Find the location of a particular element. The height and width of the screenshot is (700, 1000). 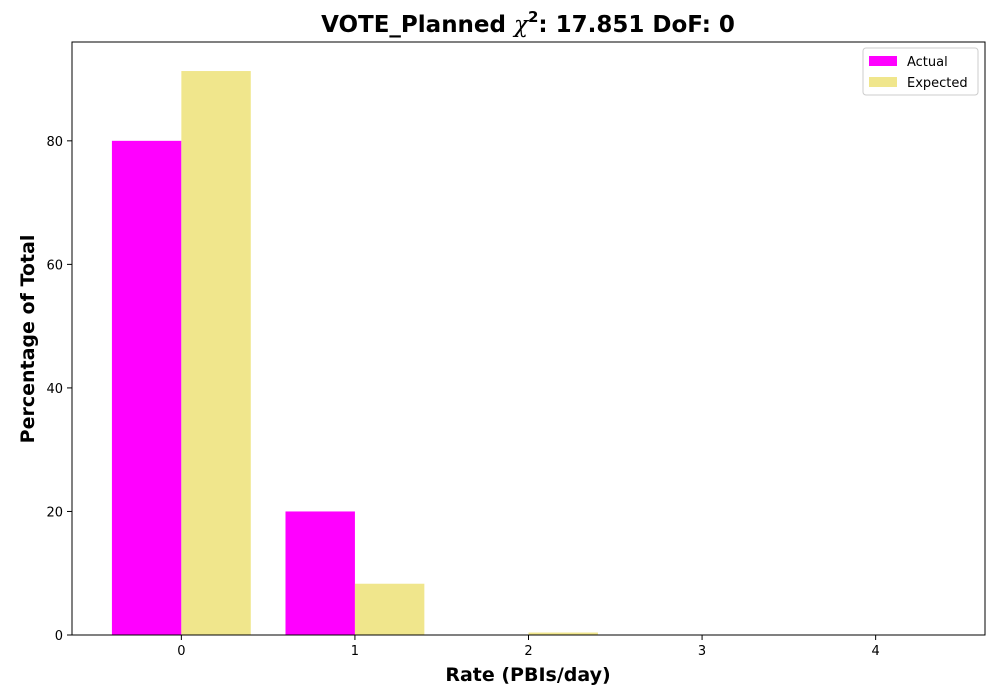

legend-swatch-expected is located at coordinates (883, 82).